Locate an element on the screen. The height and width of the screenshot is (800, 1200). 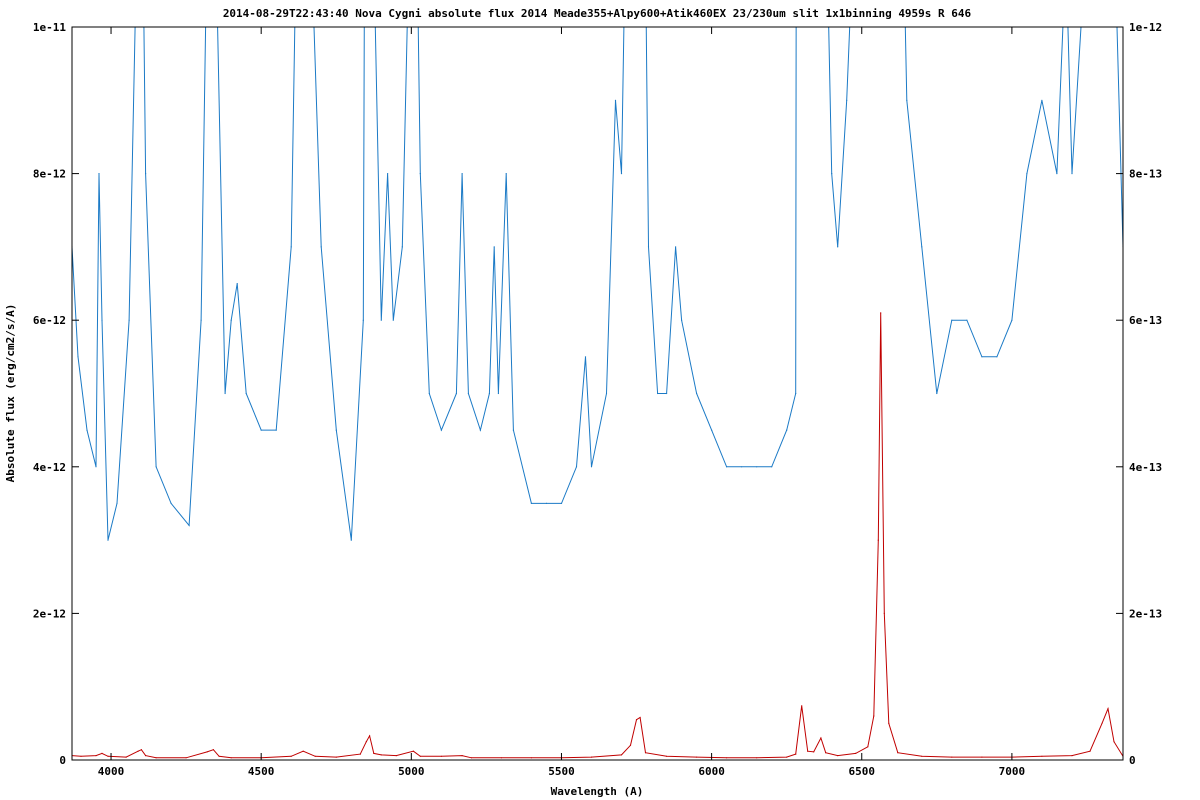
y2-tick-label: 0 is located at coordinates (1132, 760).